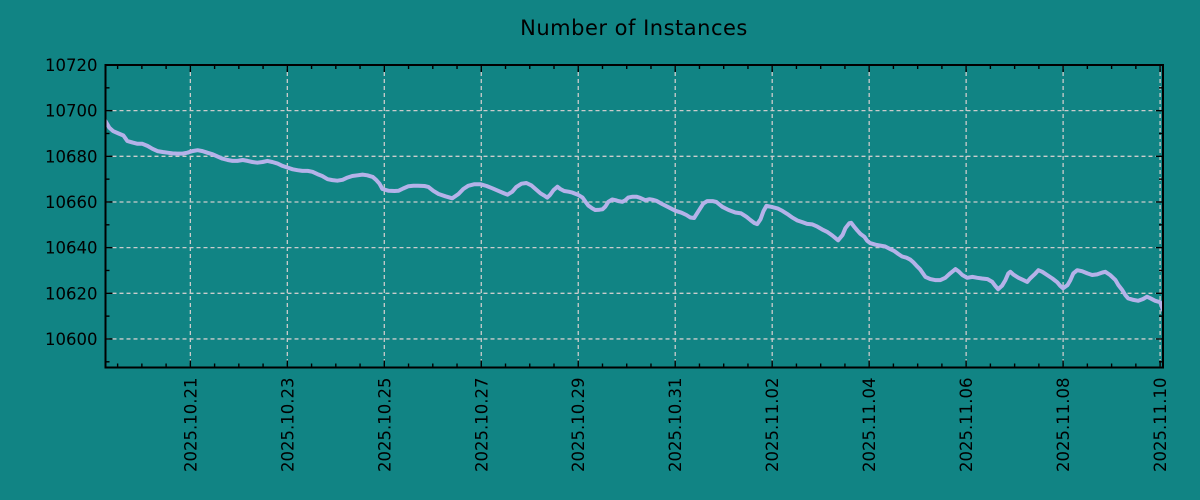 Image resolution: width=1200 pixels, height=500 pixels. I want to click on x-tick-label: 2025.11.08, so click(1063, 425).